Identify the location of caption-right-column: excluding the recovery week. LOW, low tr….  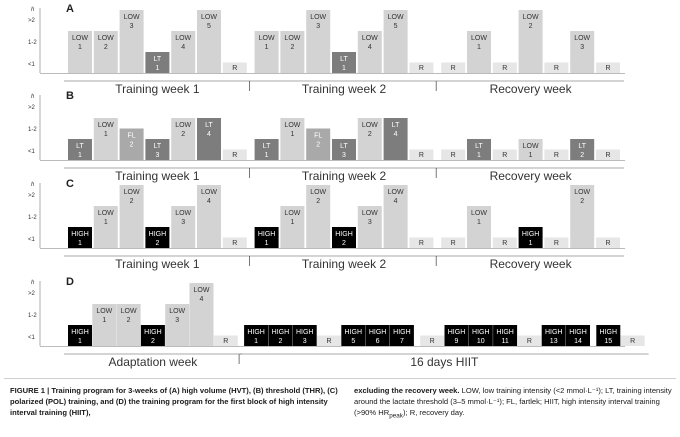
(513, 403).